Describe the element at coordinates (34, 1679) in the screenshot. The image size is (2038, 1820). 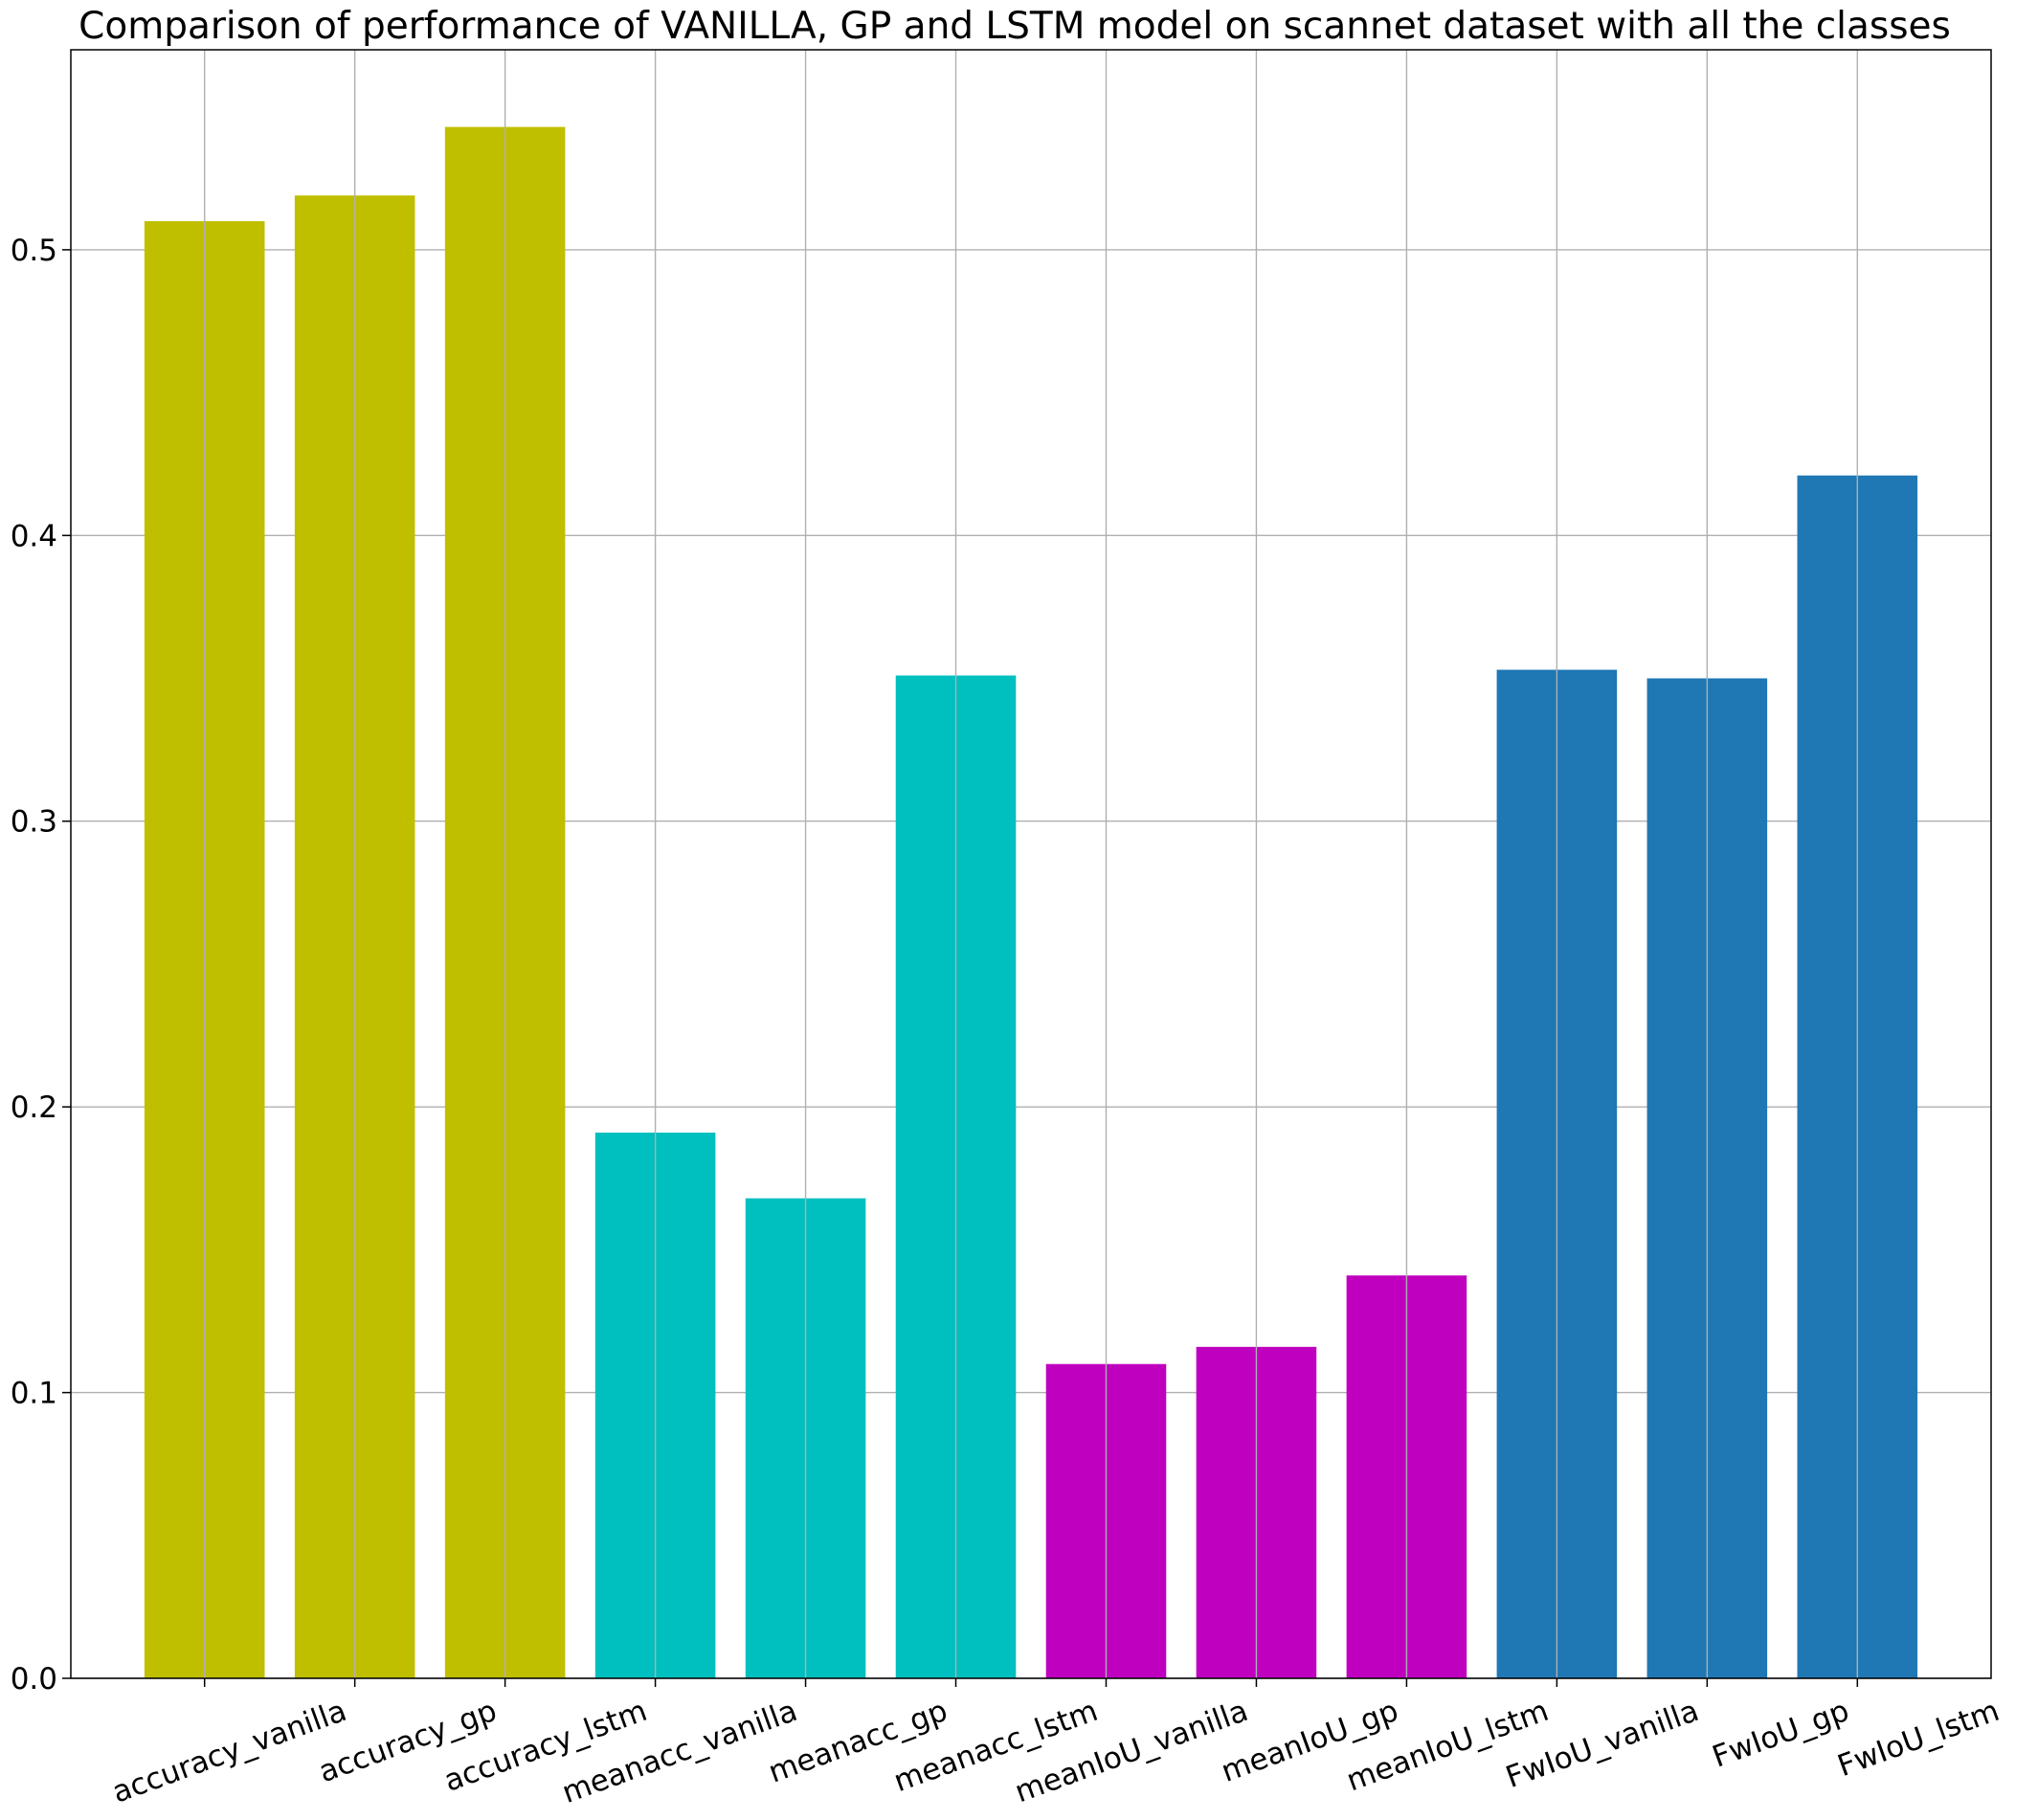
I see `y-tick-label: 0.0` at that location.